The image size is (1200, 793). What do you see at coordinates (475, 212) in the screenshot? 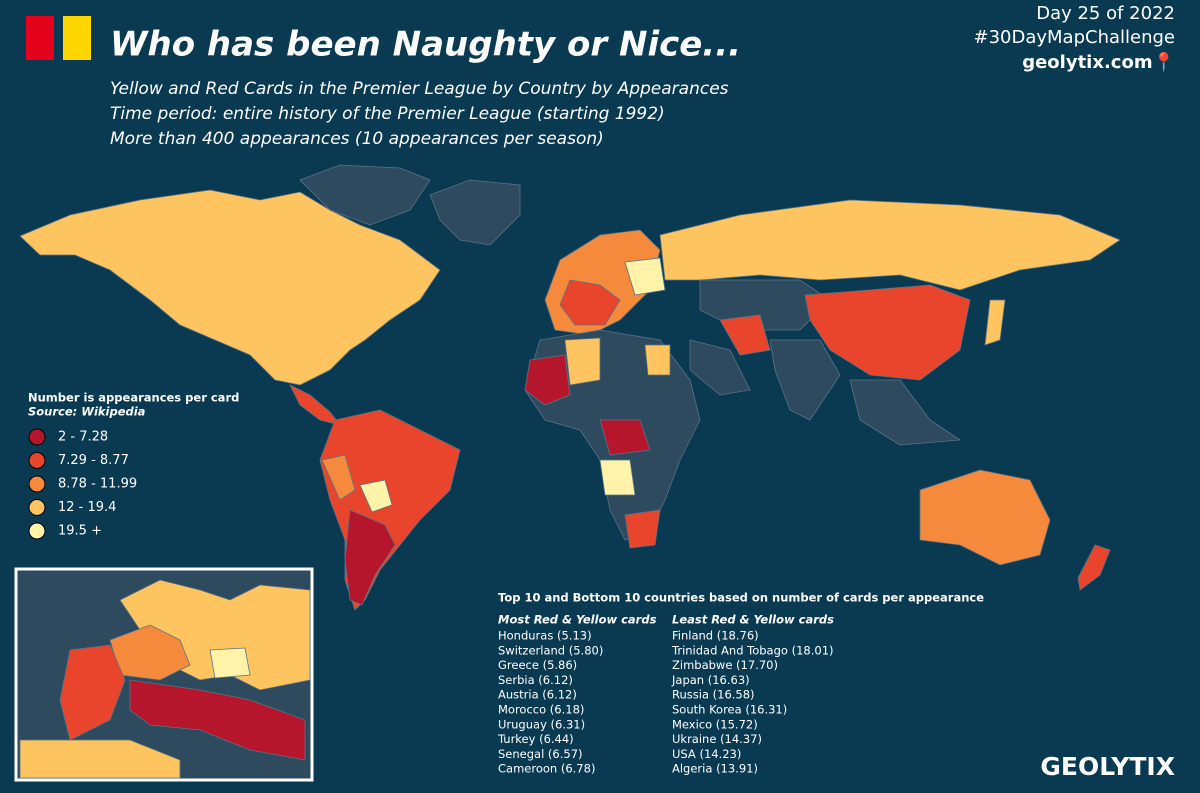
I see `greenland` at bounding box center [475, 212].